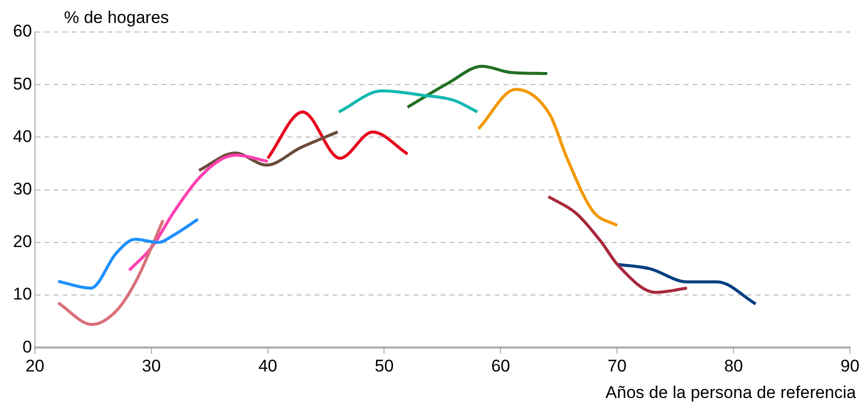 The image size is (864, 407). Describe the element at coordinates (617, 366) in the screenshot. I see `x-tick-label: 70` at that location.